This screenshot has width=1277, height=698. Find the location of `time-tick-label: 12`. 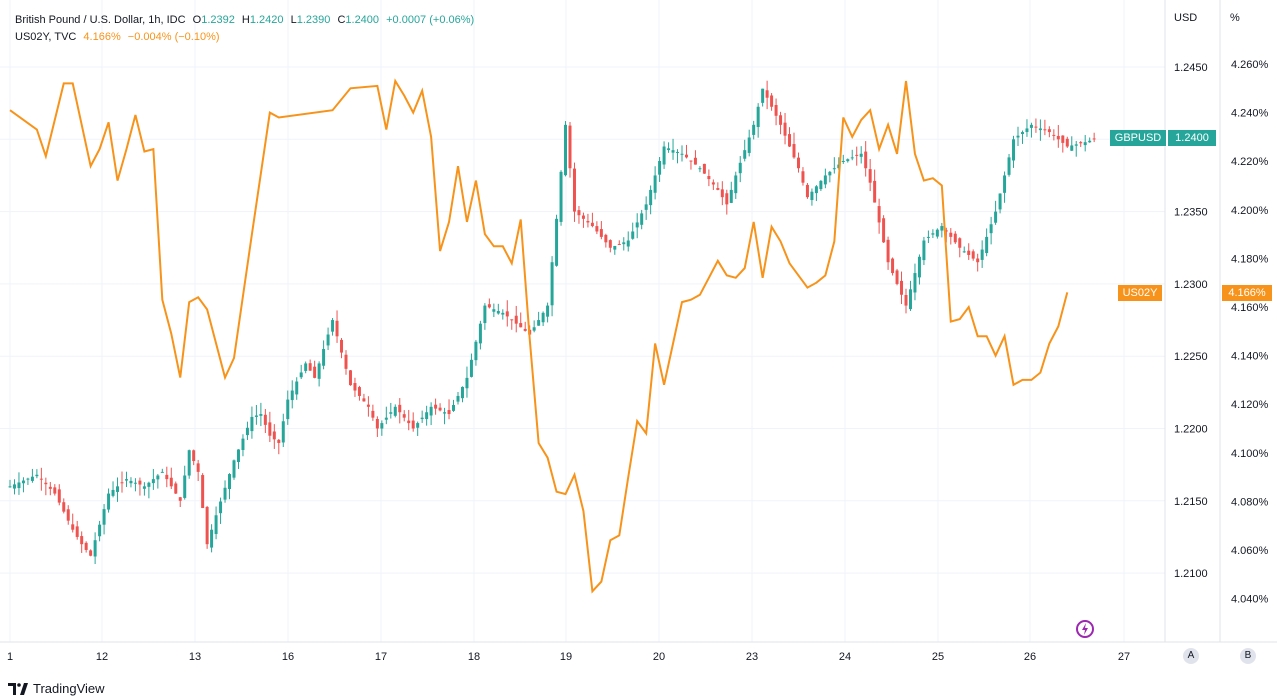

time-tick-label: 12 is located at coordinates (102, 657).